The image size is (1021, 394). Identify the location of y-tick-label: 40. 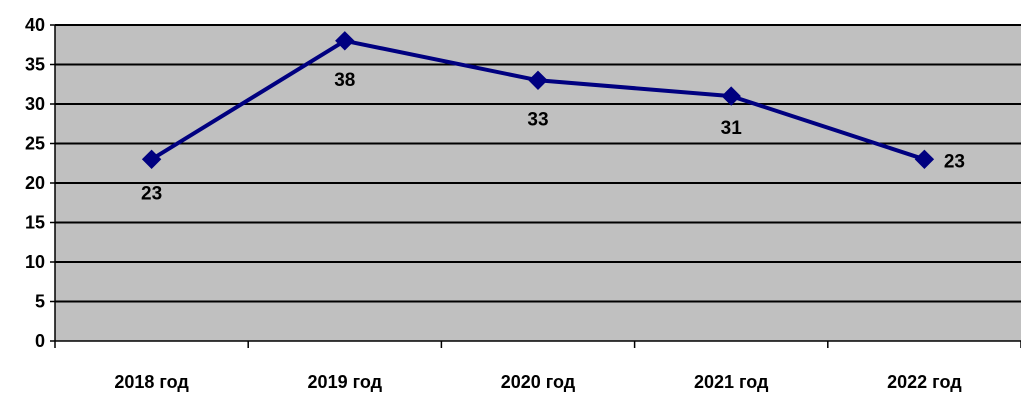
(35, 25).